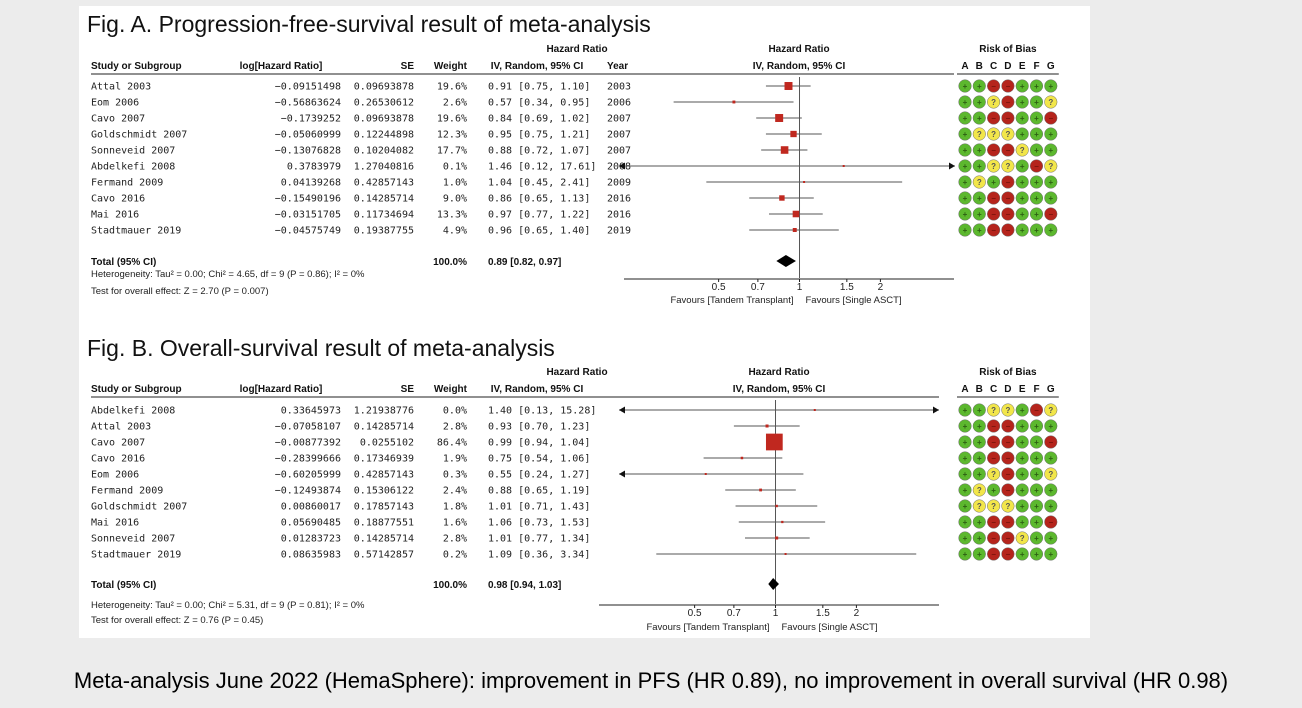  What do you see at coordinates (993, 134) in the screenshot?
I see `bias-symbol: ?` at bounding box center [993, 134].